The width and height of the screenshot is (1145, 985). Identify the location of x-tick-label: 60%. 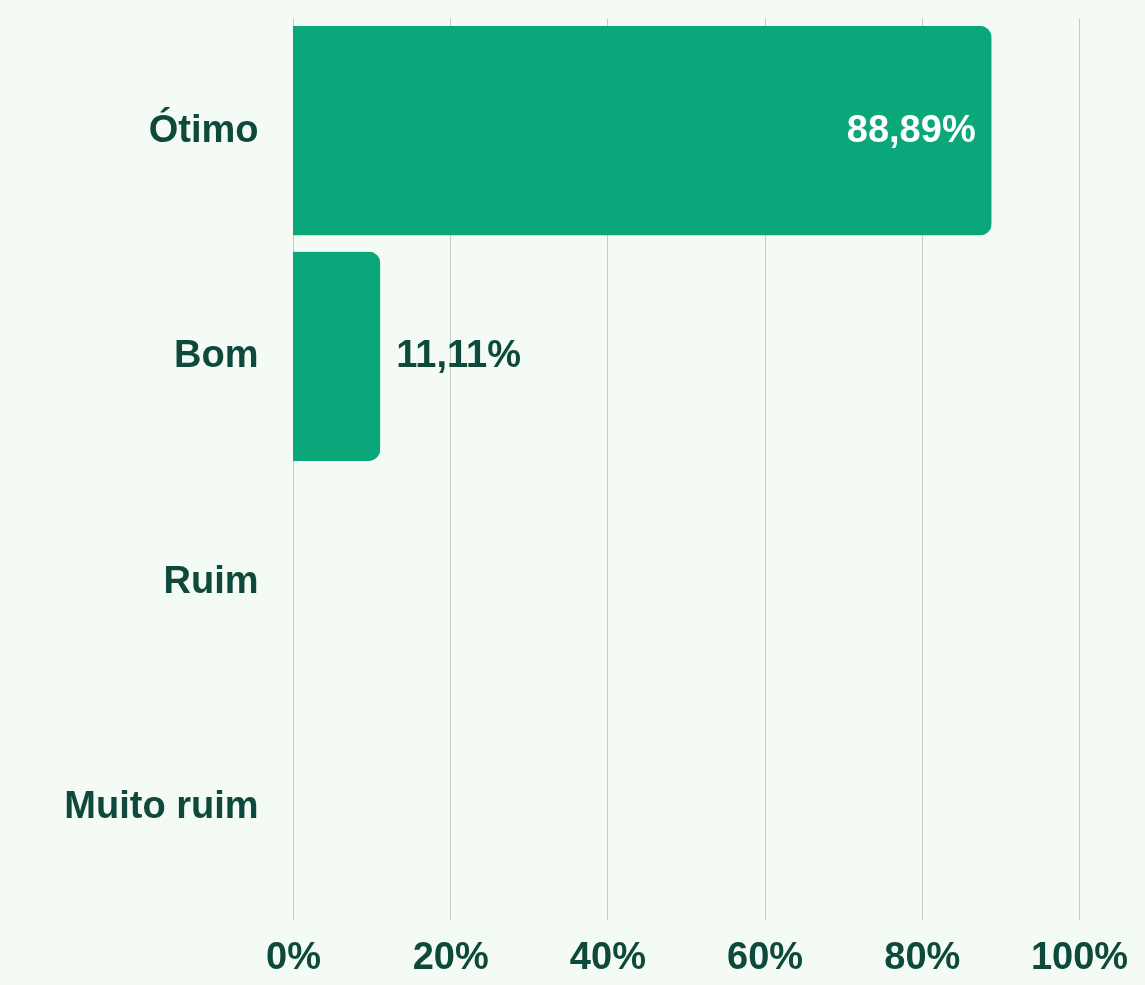
(765, 955).